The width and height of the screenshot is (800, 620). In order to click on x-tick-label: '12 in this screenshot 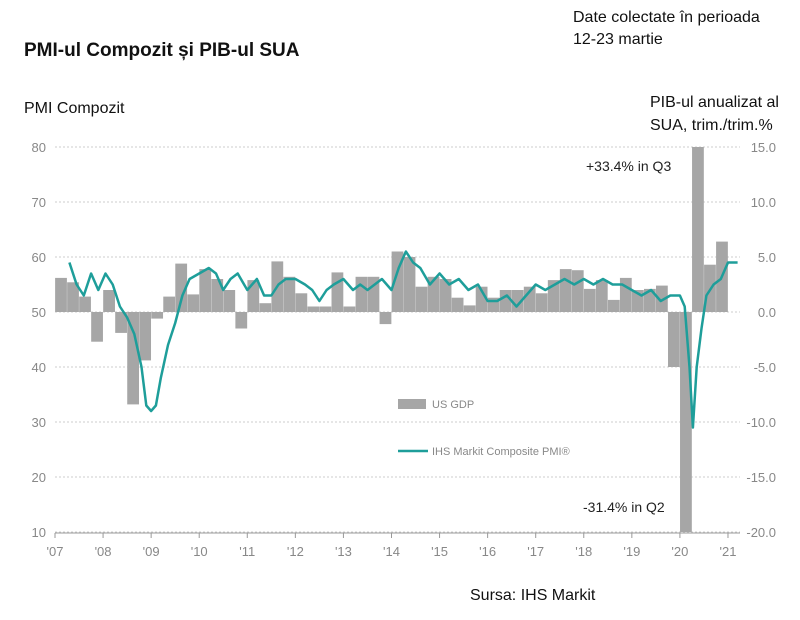, I will do `click(295, 551)`.